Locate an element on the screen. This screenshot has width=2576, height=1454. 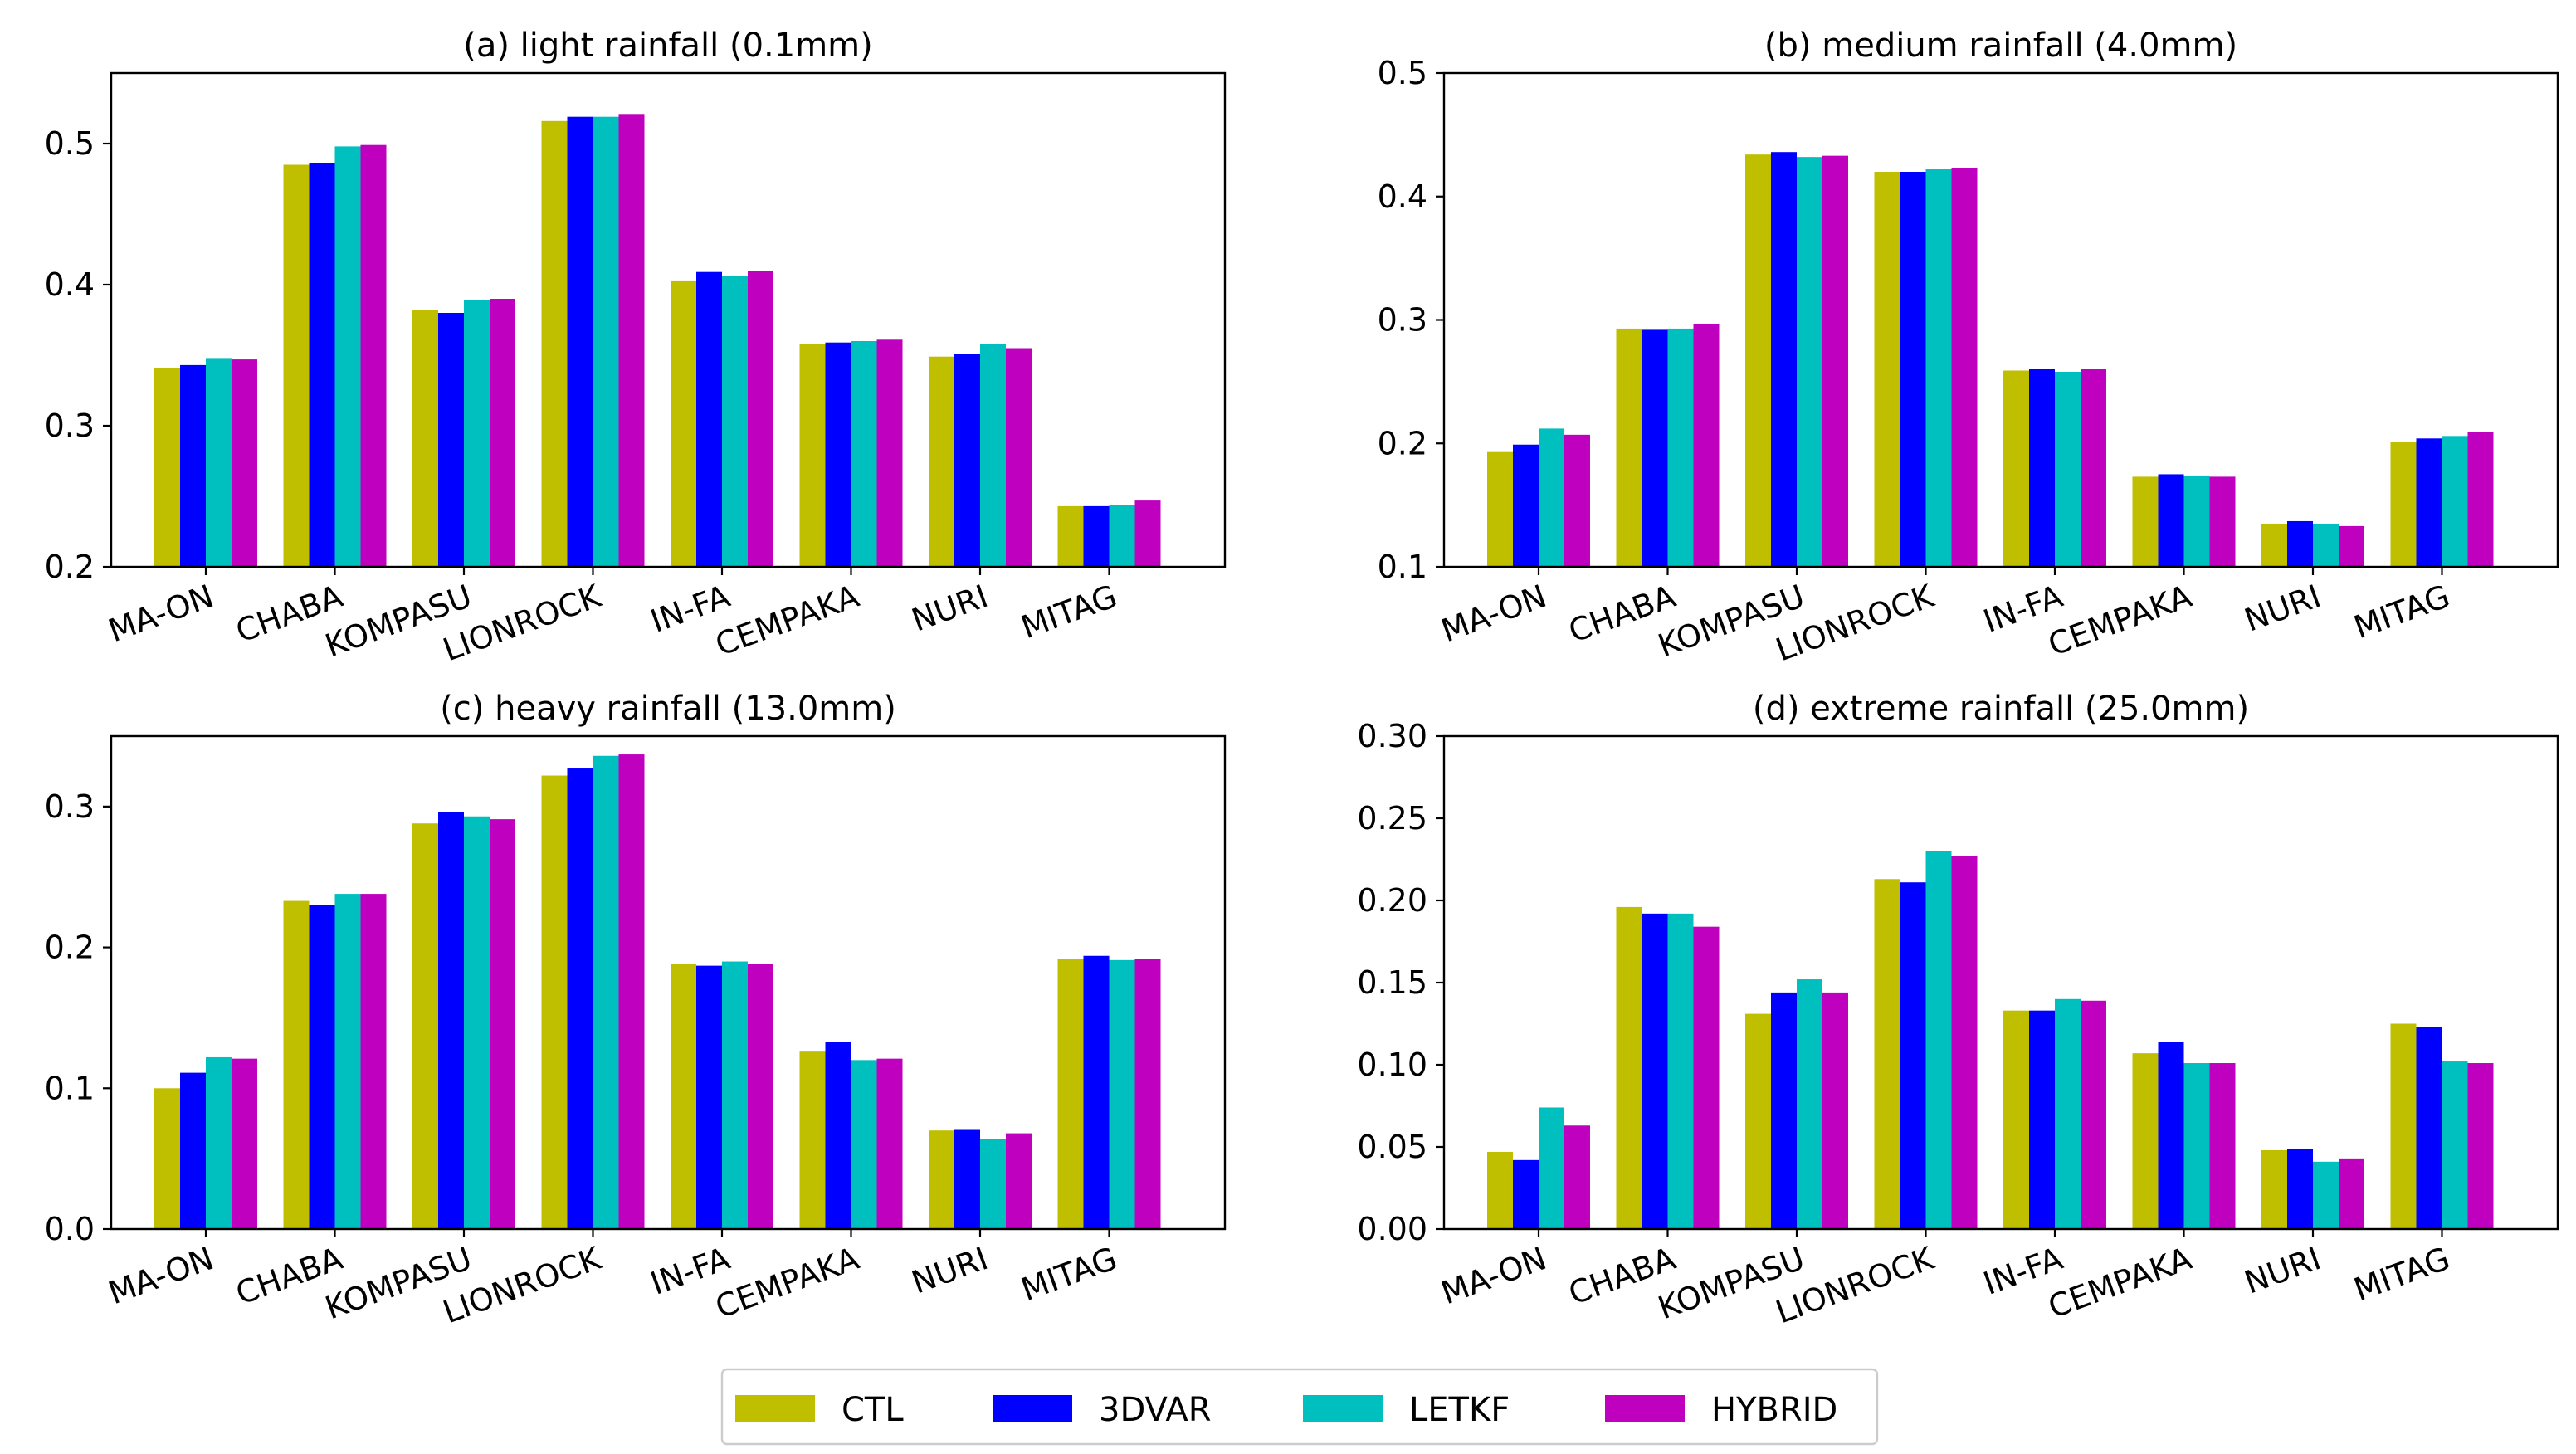
bar-hybrid-chaba is located at coordinates (374, 1061).